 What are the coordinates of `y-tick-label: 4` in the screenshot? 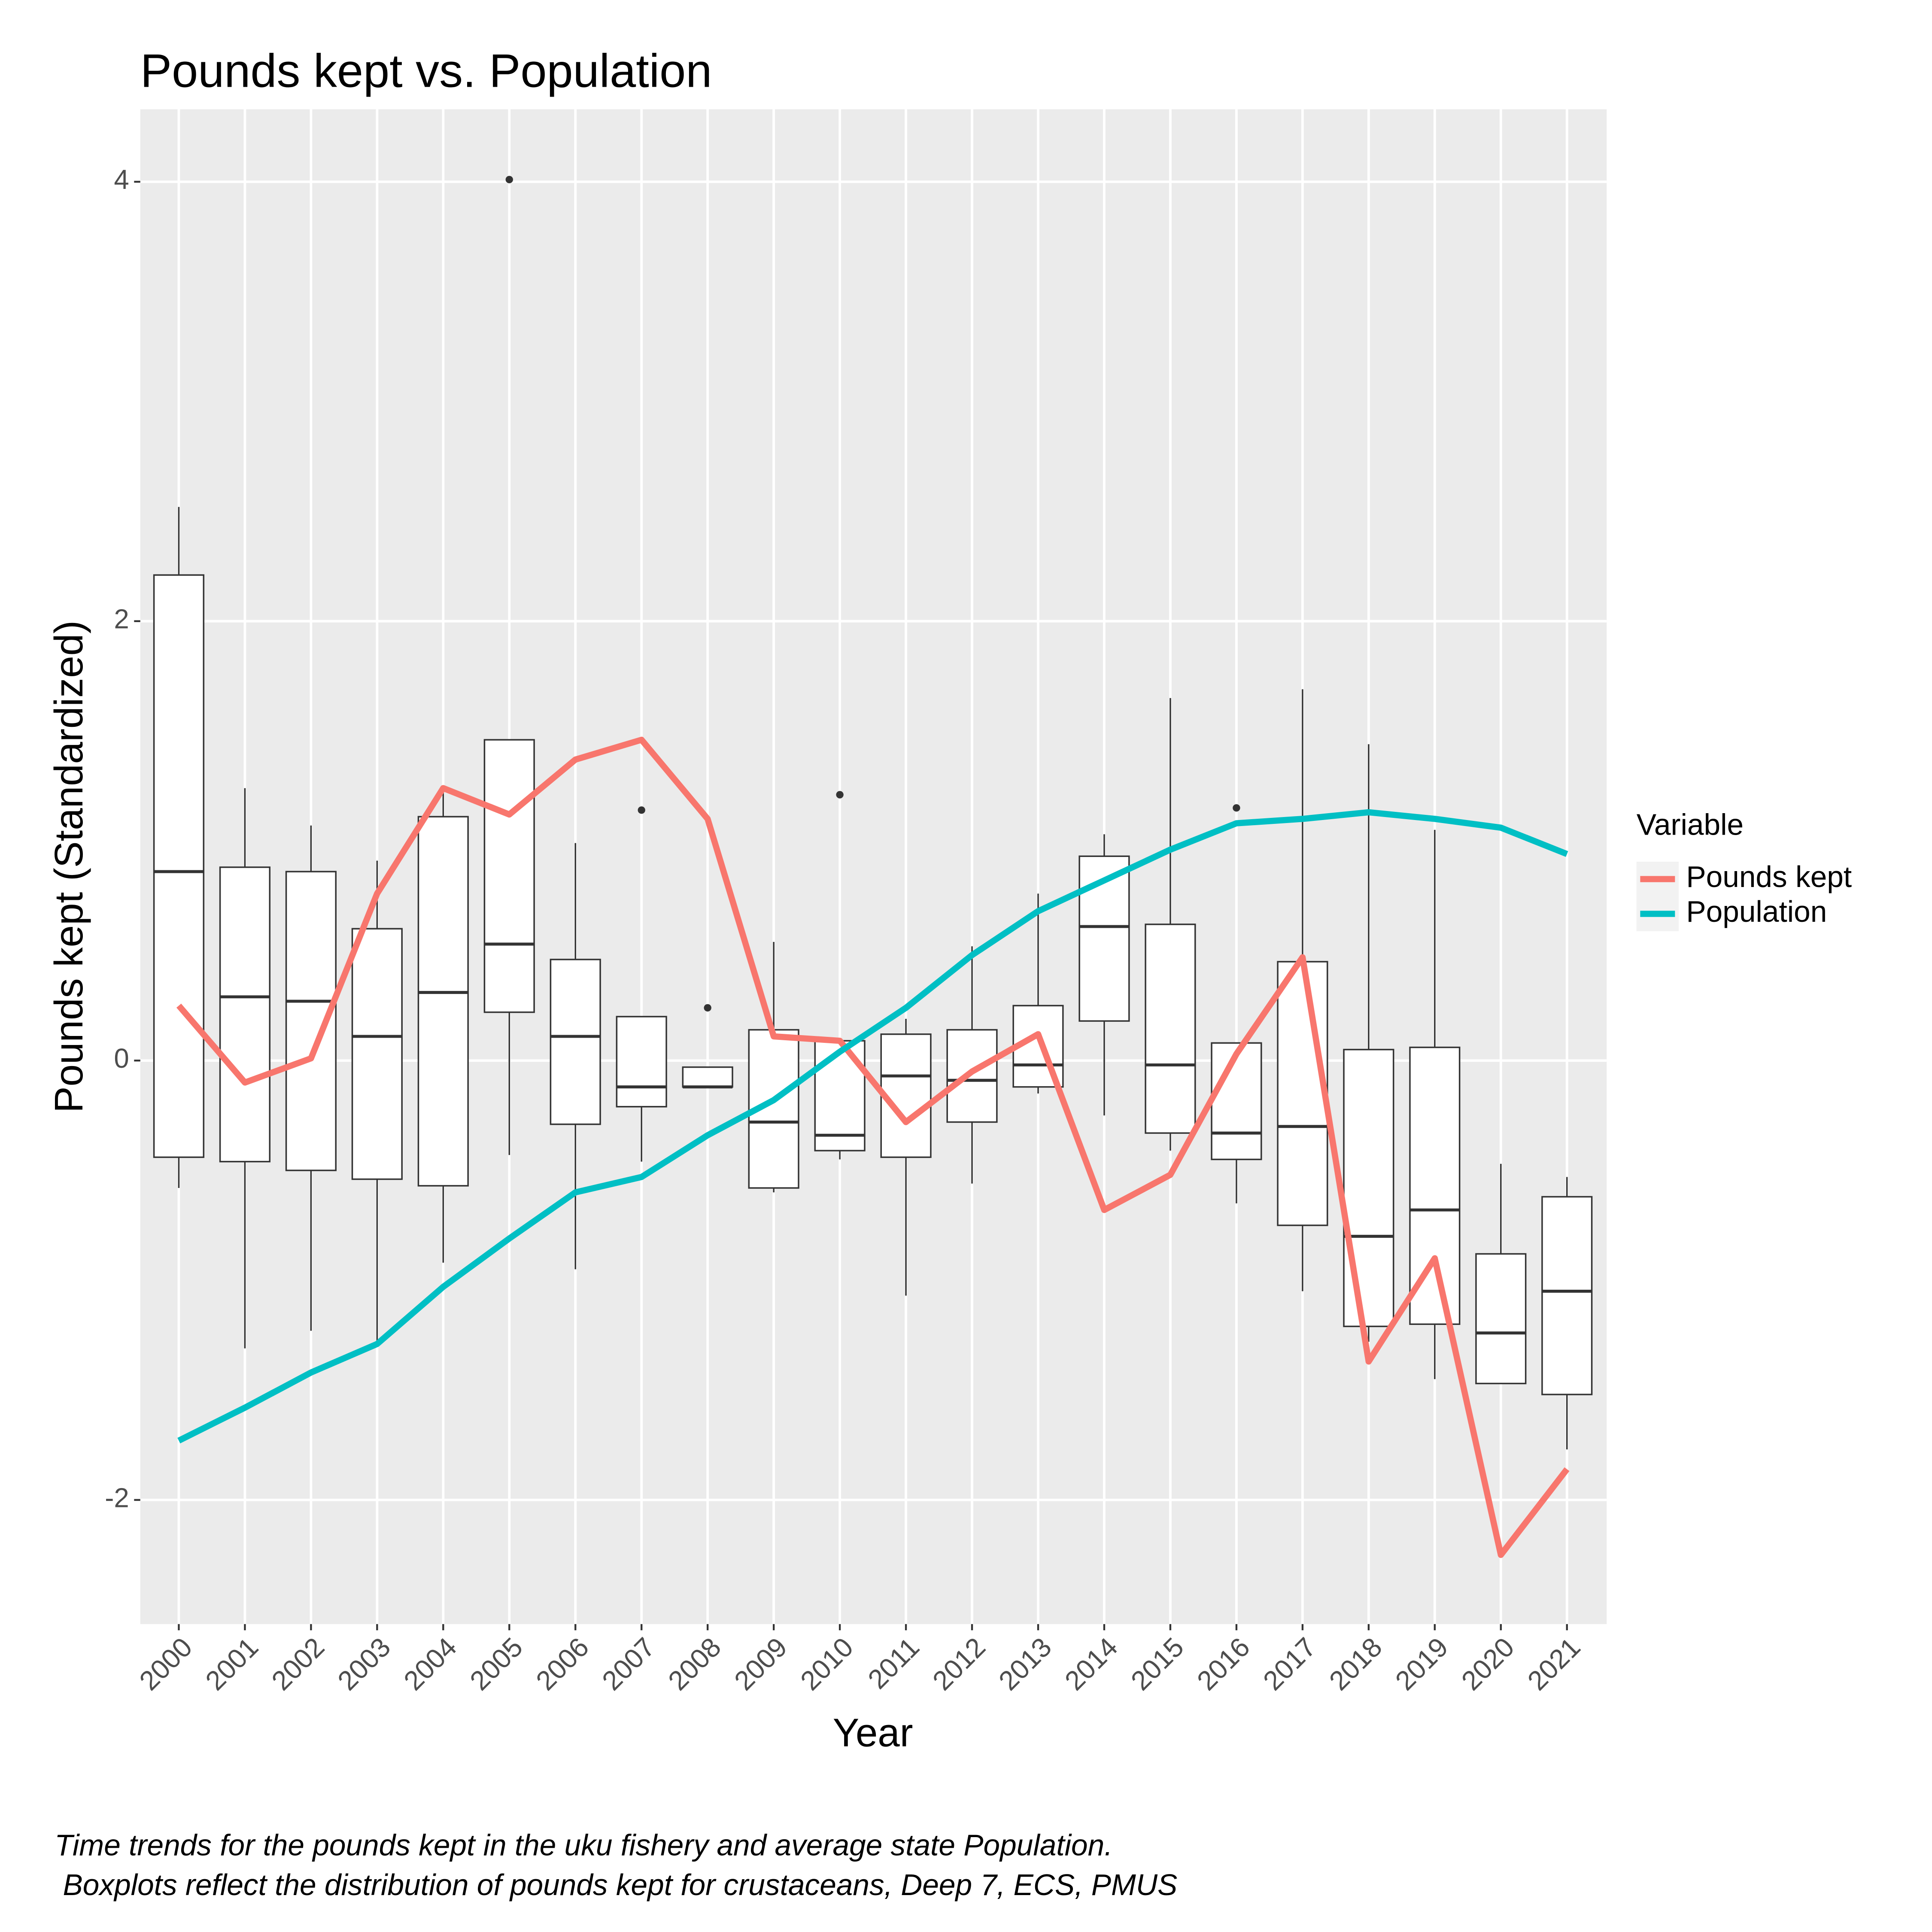 It's located at (122, 180).